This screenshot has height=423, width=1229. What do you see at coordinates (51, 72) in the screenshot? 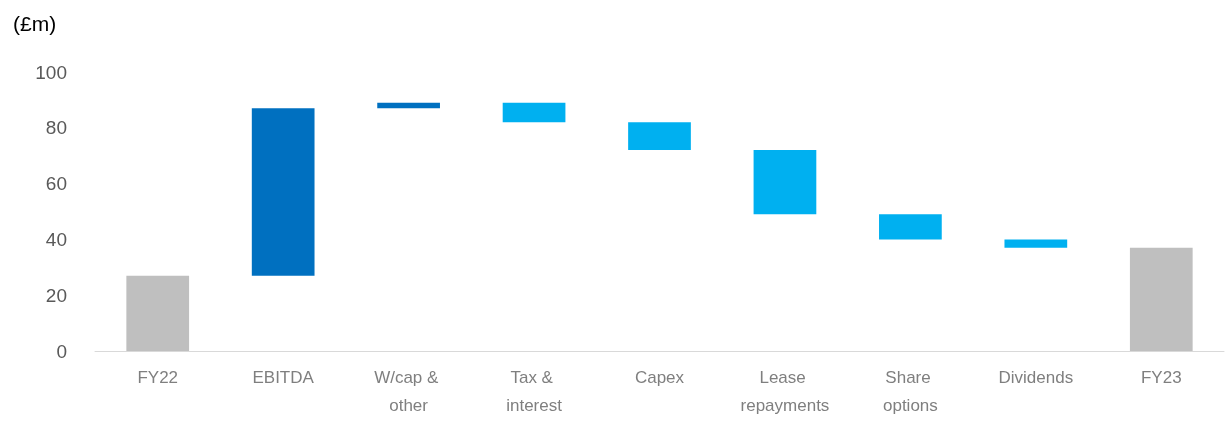
I see `y-tick-label: 100` at bounding box center [51, 72].